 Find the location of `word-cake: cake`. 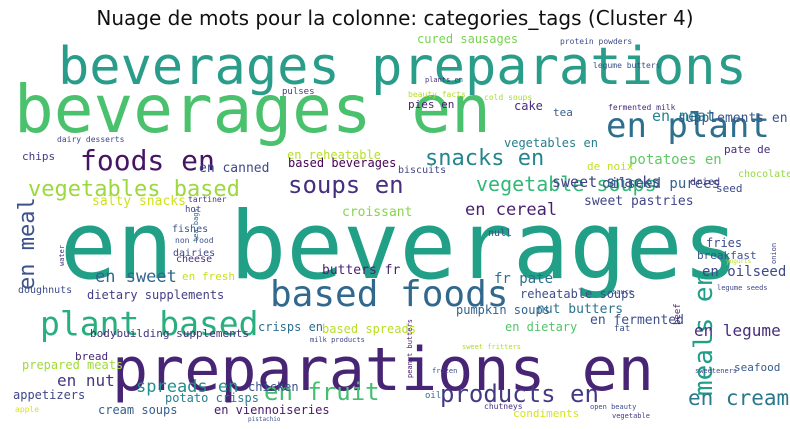

word-cake: cake is located at coordinates (528, 106).